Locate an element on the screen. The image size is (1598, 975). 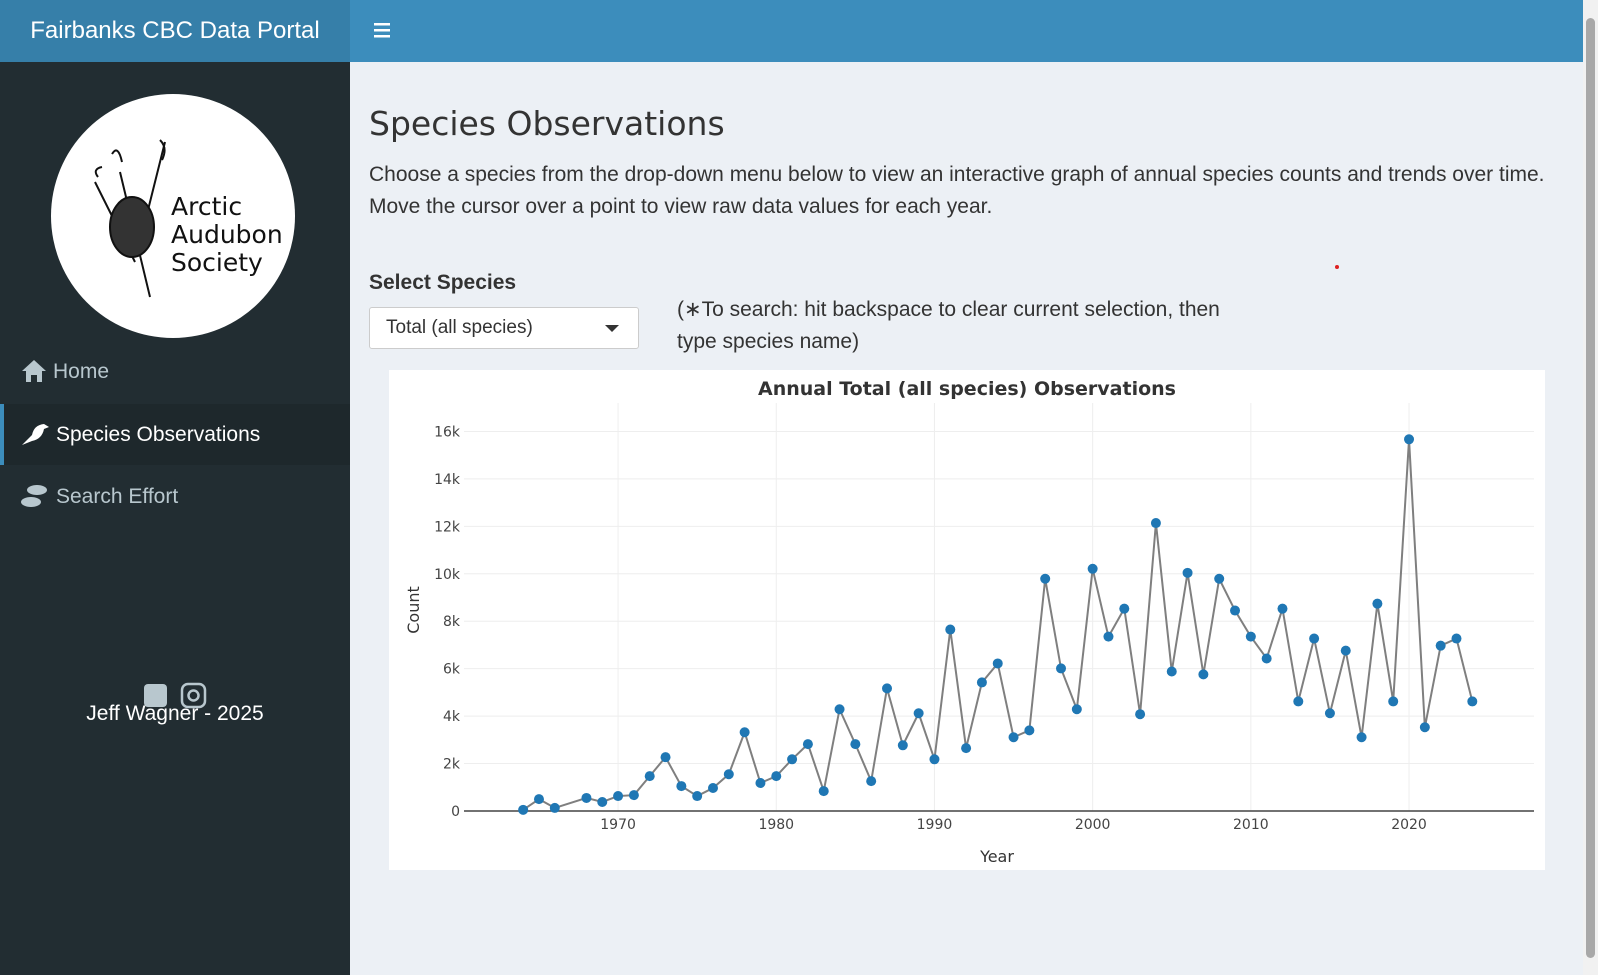
select-value: Total (all species) is located at coordinates (459, 327).